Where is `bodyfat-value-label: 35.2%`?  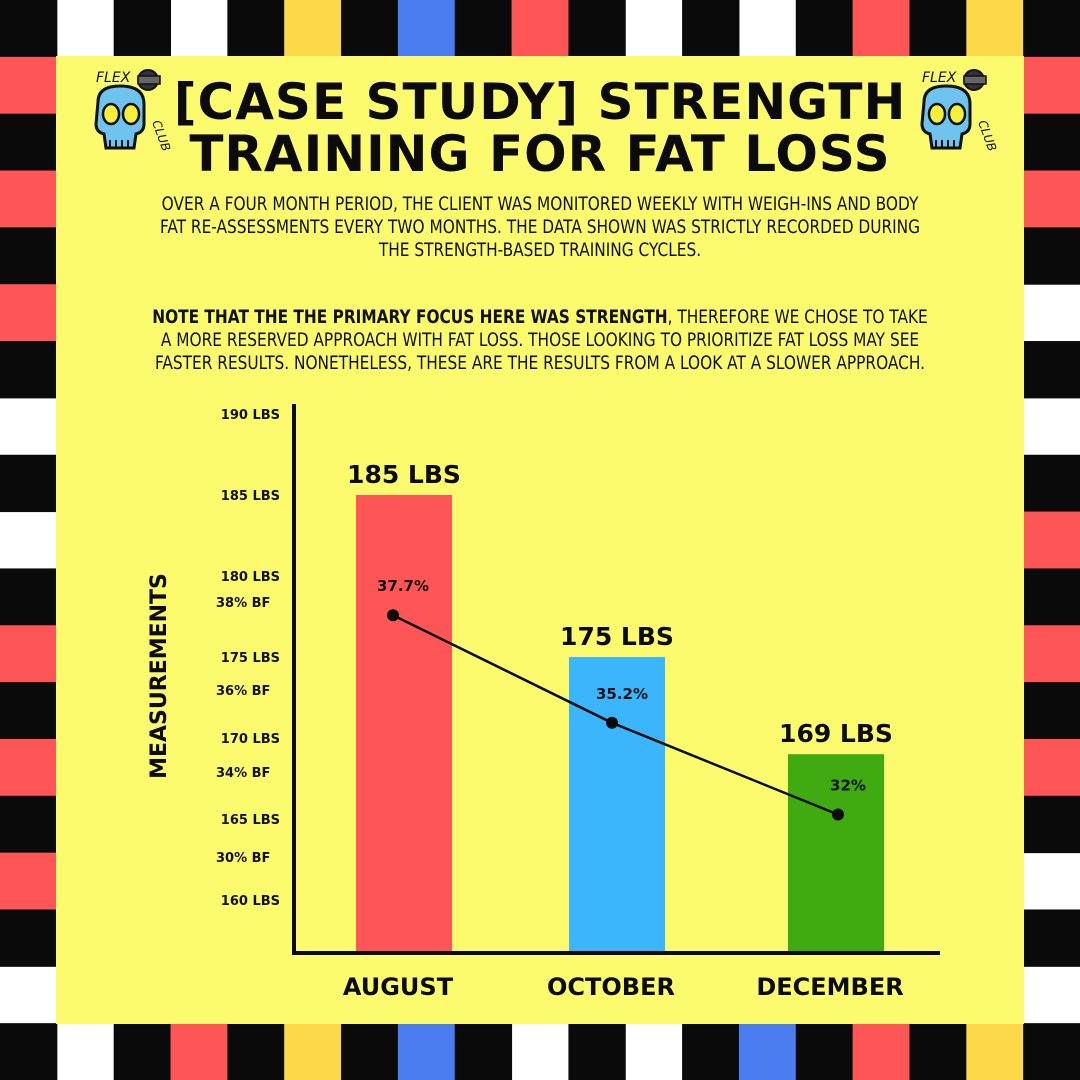
bodyfat-value-label: 35.2% is located at coordinates (622, 694).